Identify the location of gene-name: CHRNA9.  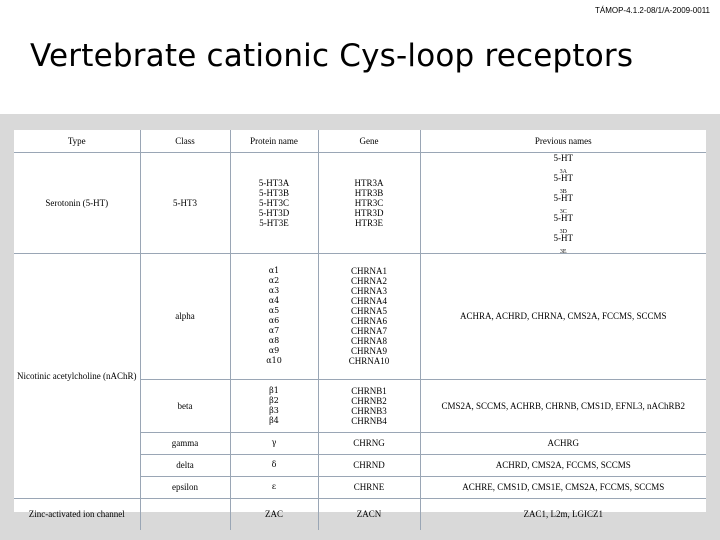
(368, 351).